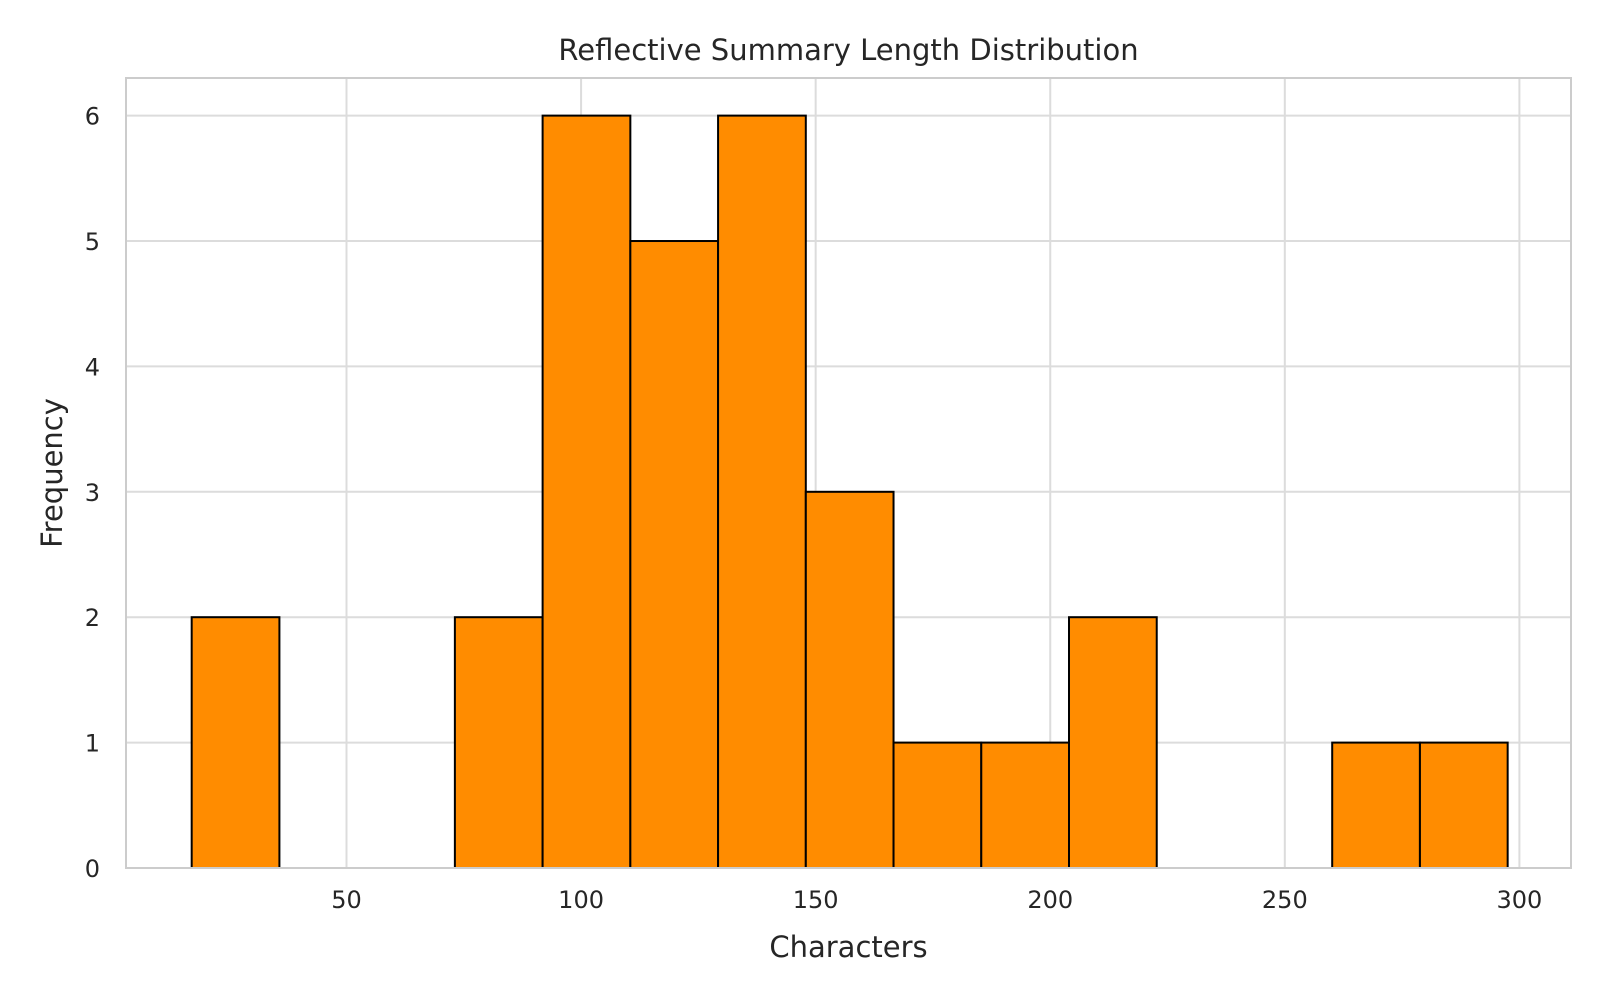  Describe the element at coordinates (848, 947) in the screenshot. I see `x-axis-label: Characters` at that location.